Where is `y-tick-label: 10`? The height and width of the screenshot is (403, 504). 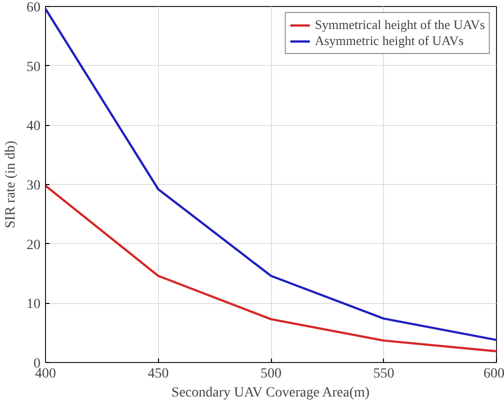
y-tick-label: 10 is located at coordinates (33, 304).